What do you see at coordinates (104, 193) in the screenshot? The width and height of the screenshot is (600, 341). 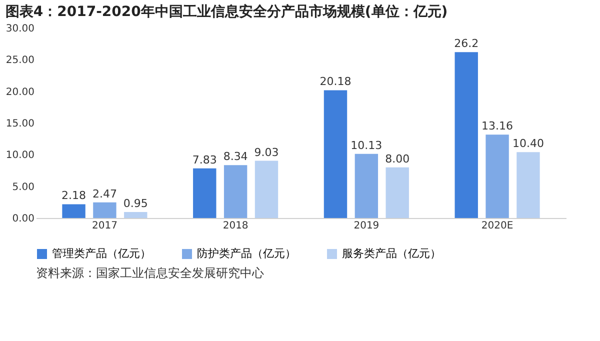 I see `data-label: 2.47` at bounding box center [104, 193].